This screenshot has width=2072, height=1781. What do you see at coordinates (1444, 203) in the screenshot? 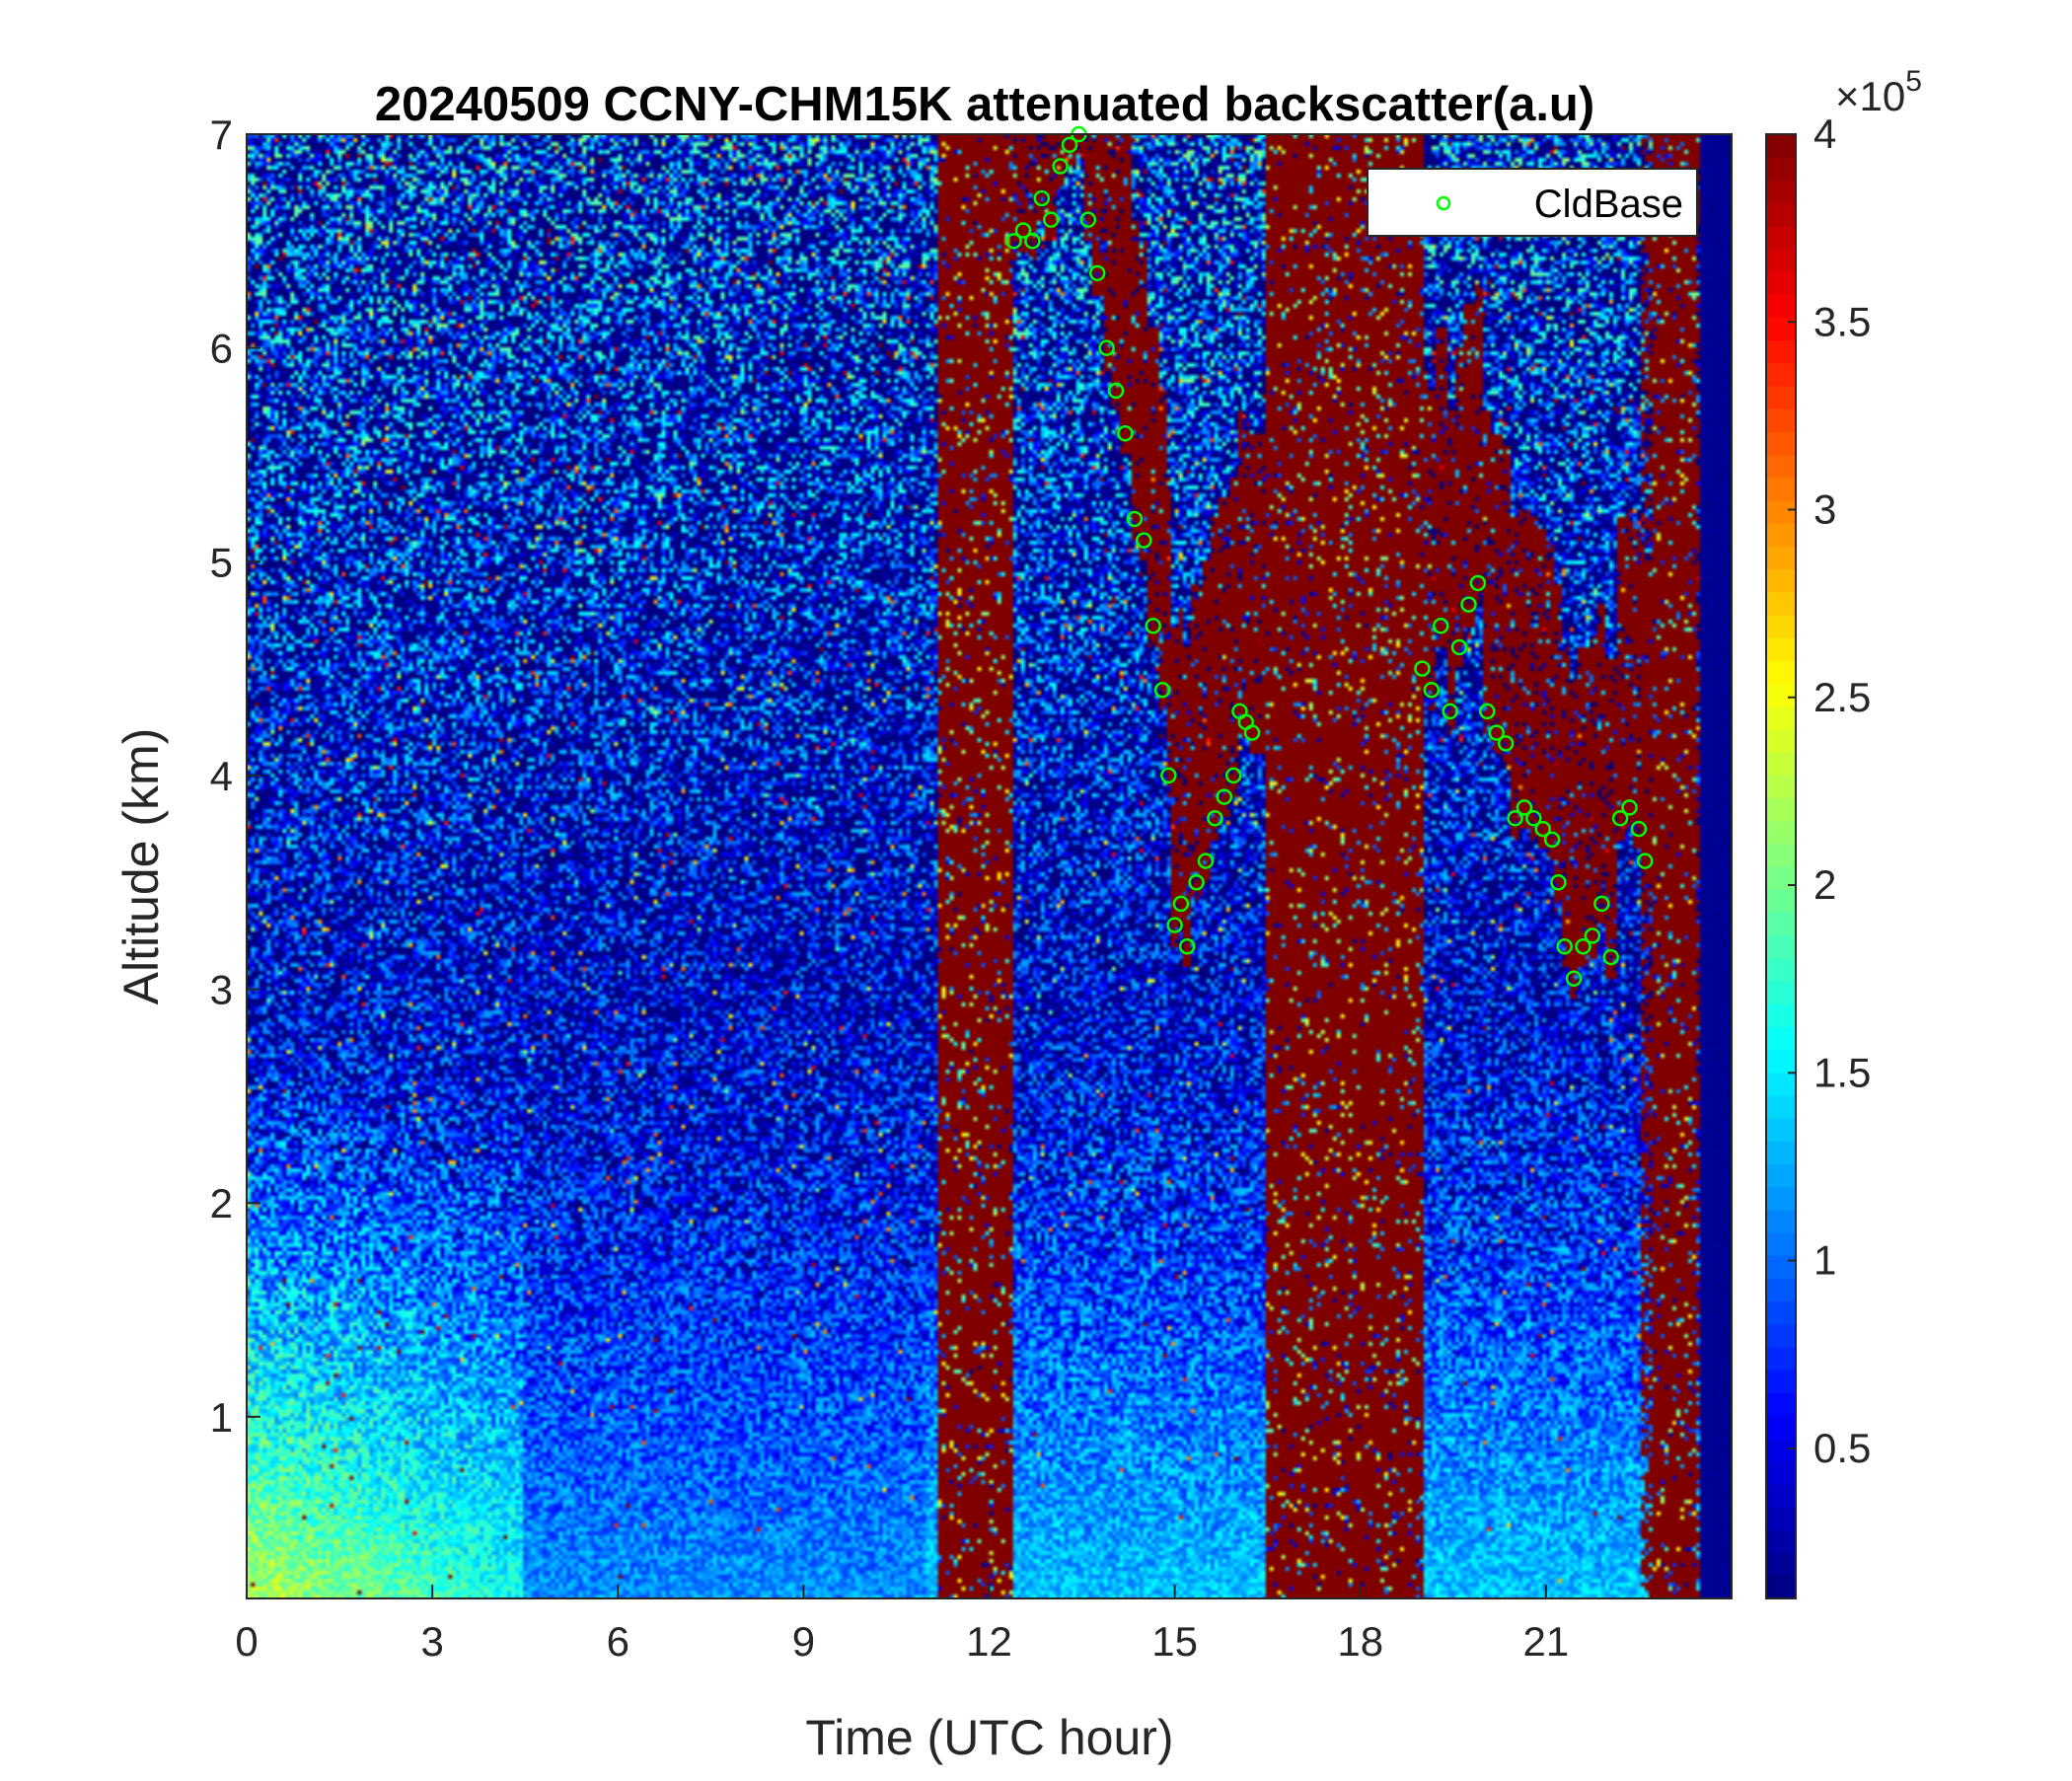
I see `legend-marker-cldbase` at bounding box center [1444, 203].